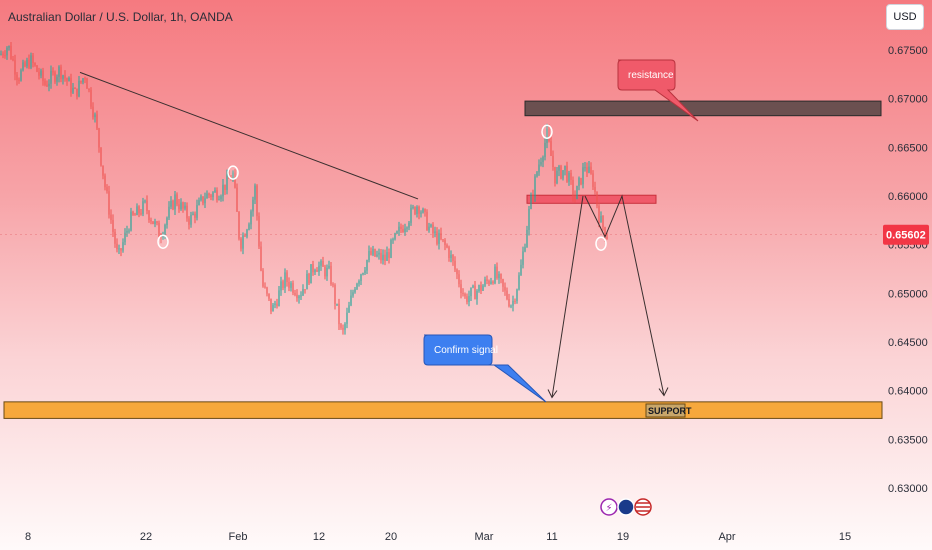  I want to click on pivot-marker, so click(233, 172).